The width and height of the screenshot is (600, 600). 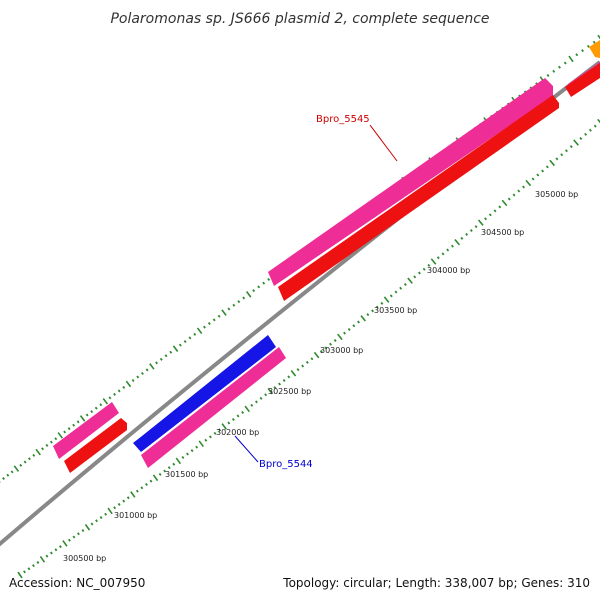 I want to click on gene-label-bpro-5545: Bpro_5545, so click(x=343, y=119).